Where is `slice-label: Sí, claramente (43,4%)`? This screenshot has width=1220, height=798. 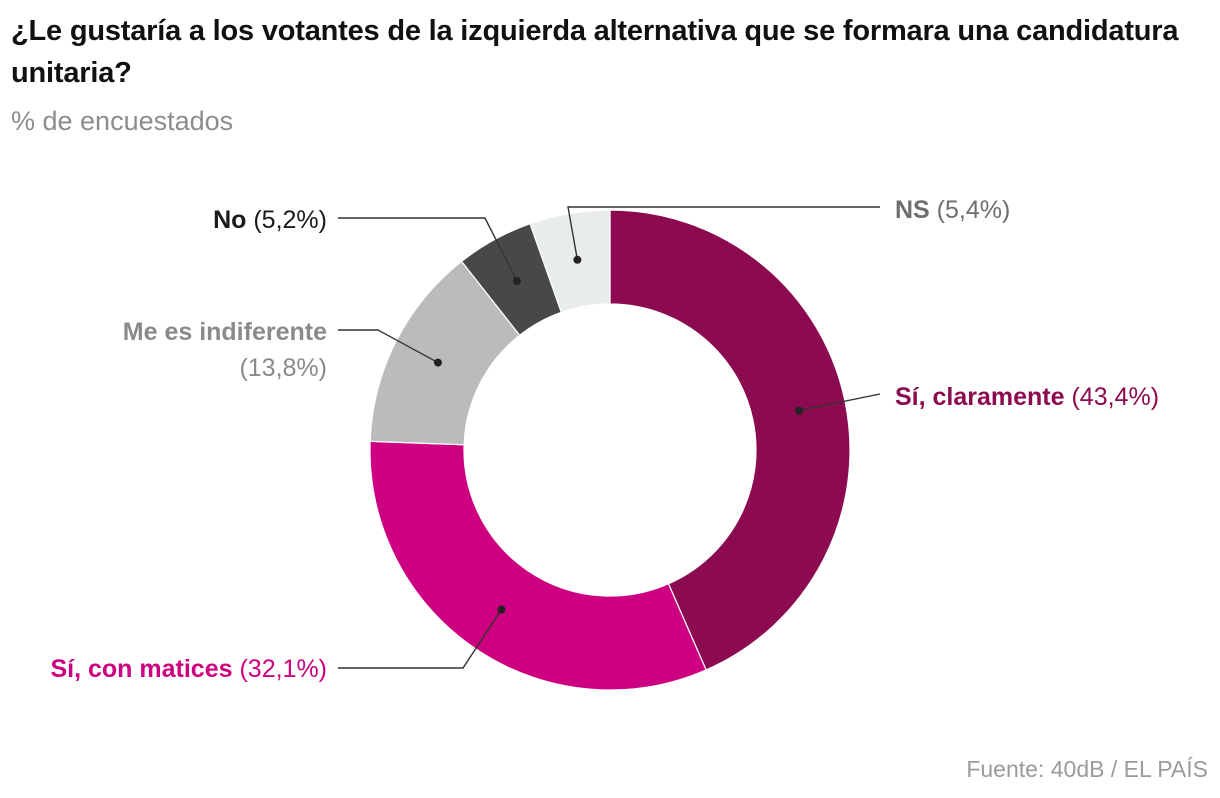 slice-label: Sí, claramente (43,4%) is located at coordinates (1027, 397).